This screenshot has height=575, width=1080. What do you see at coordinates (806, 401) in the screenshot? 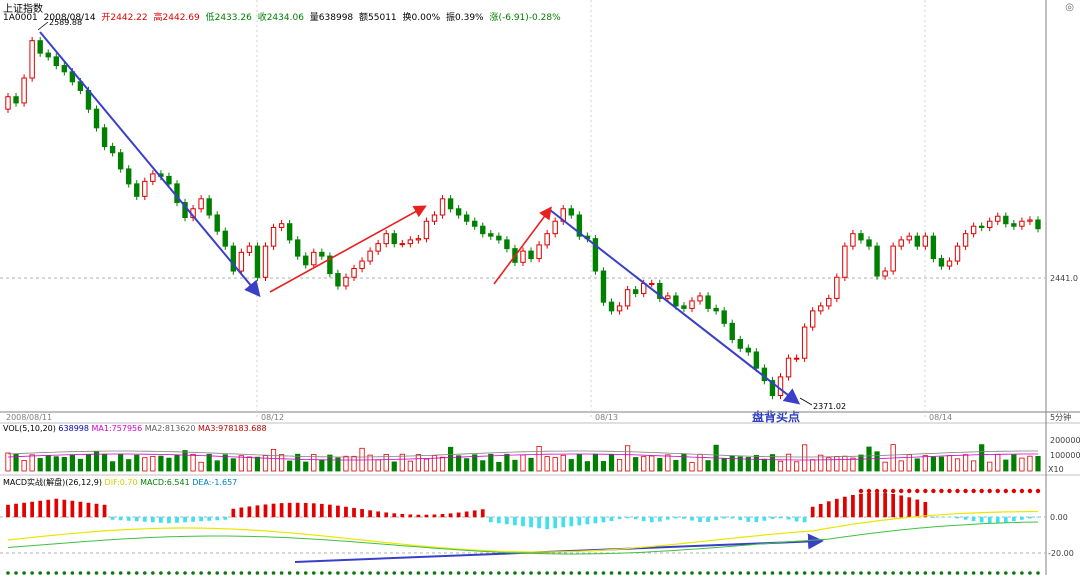
I see `low-pointer` at bounding box center [806, 401].